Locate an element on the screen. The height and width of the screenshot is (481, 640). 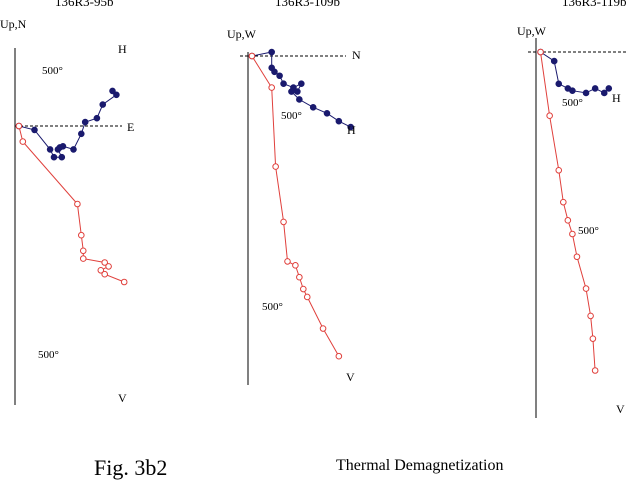
panel-title: 136R3-95b is located at coordinates (84, 4).